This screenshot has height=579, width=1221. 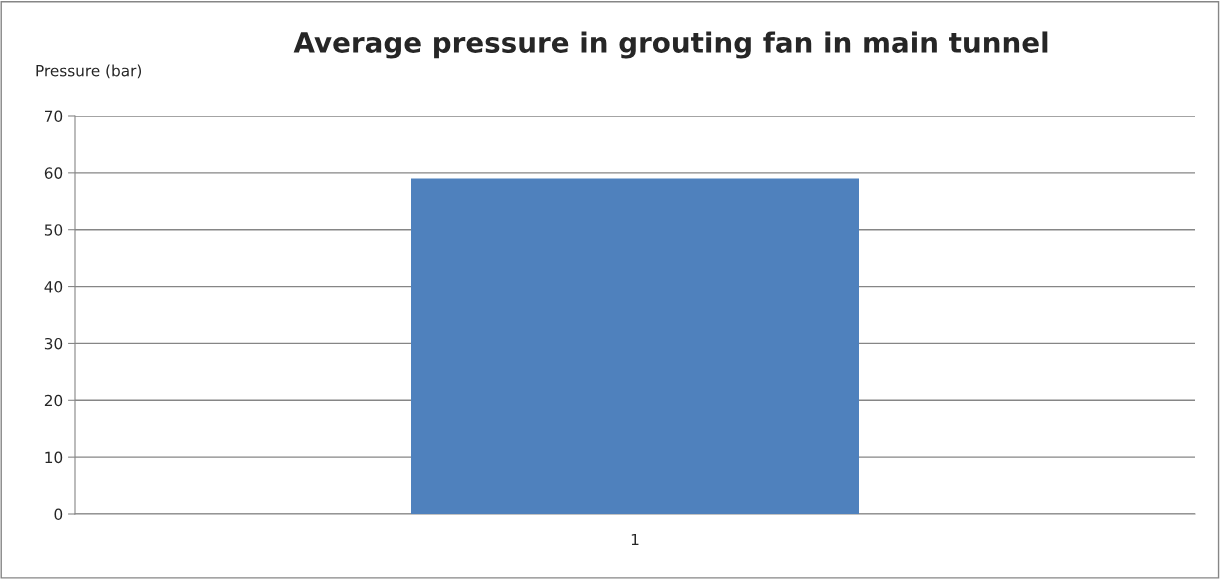 What do you see at coordinates (58, 514) in the screenshot?
I see `y-tick-label: 0` at bounding box center [58, 514].